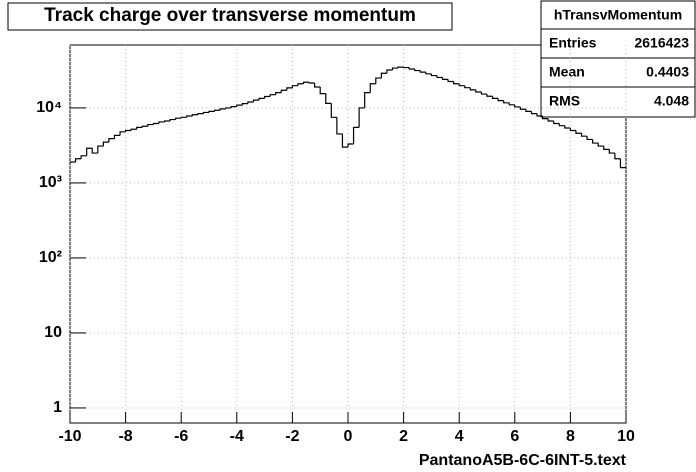 The width and height of the screenshot is (696, 472). What do you see at coordinates (348, 436) in the screenshot?
I see `x-tick-label: 0` at bounding box center [348, 436].